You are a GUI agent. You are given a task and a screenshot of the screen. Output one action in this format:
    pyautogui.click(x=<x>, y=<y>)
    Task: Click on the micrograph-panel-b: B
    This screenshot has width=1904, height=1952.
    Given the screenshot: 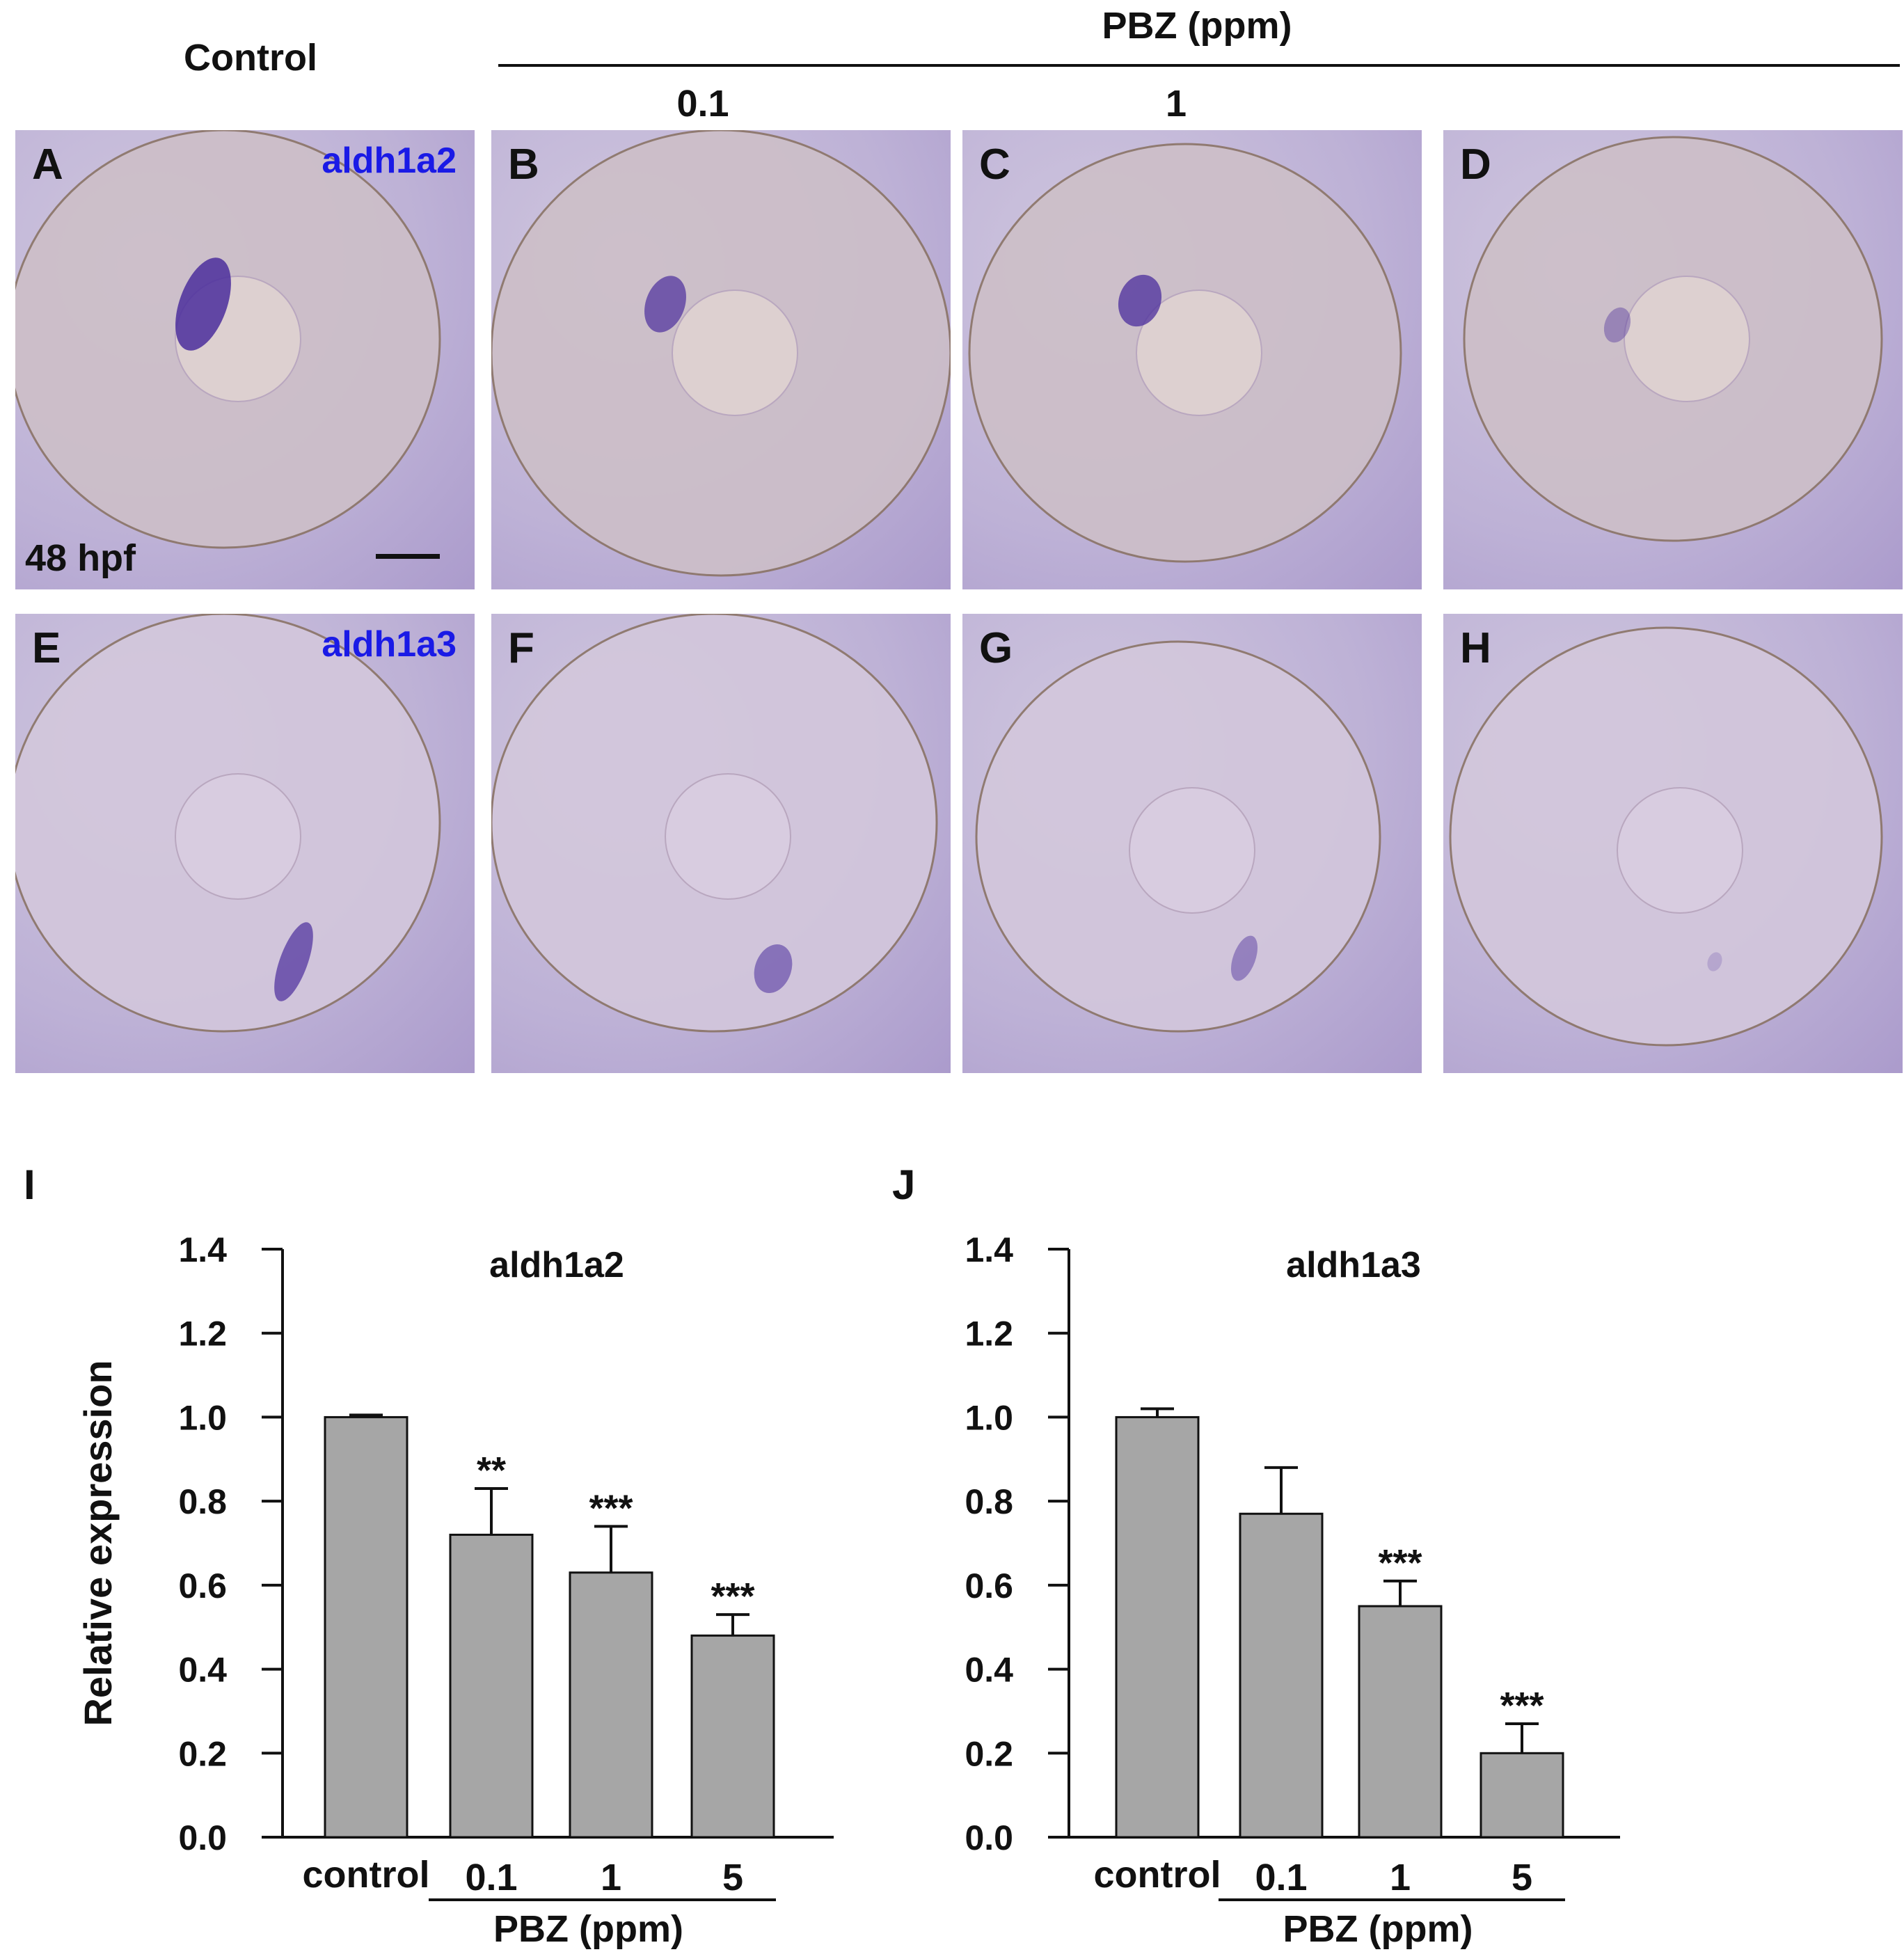 What is the action you would take?
    pyautogui.click(x=721, y=360)
    